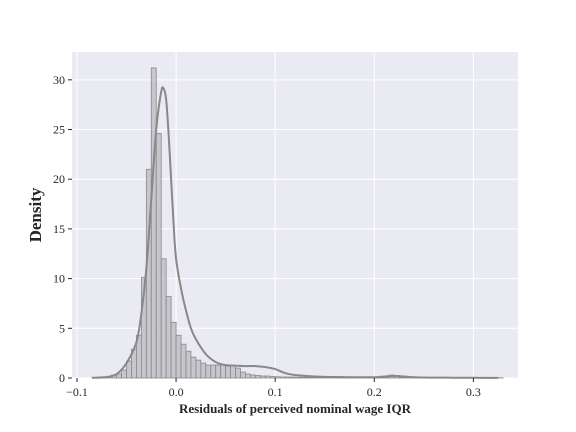 The height and width of the screenshot is (432, 576). What do you see at coordinates (59, 229) in the screenshot?
I see `y-tick-label: 15` at bounding box center [59, 229].